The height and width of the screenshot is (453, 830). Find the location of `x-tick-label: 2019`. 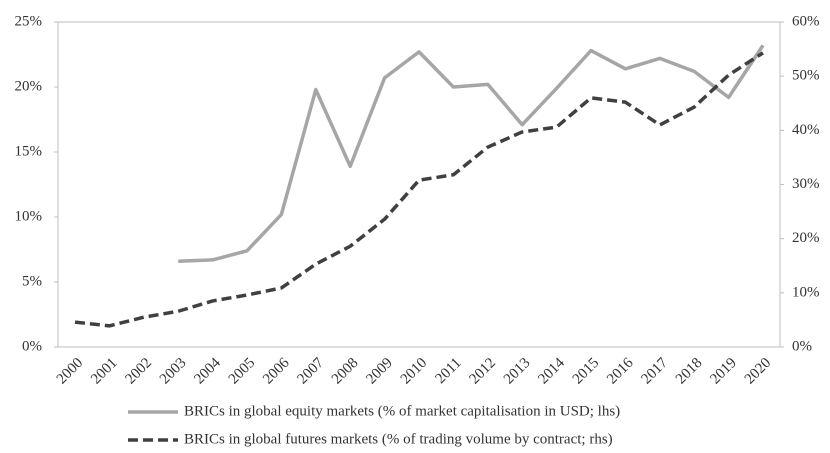

x-tick-label: 2019 is located at coordinates (723, 371).